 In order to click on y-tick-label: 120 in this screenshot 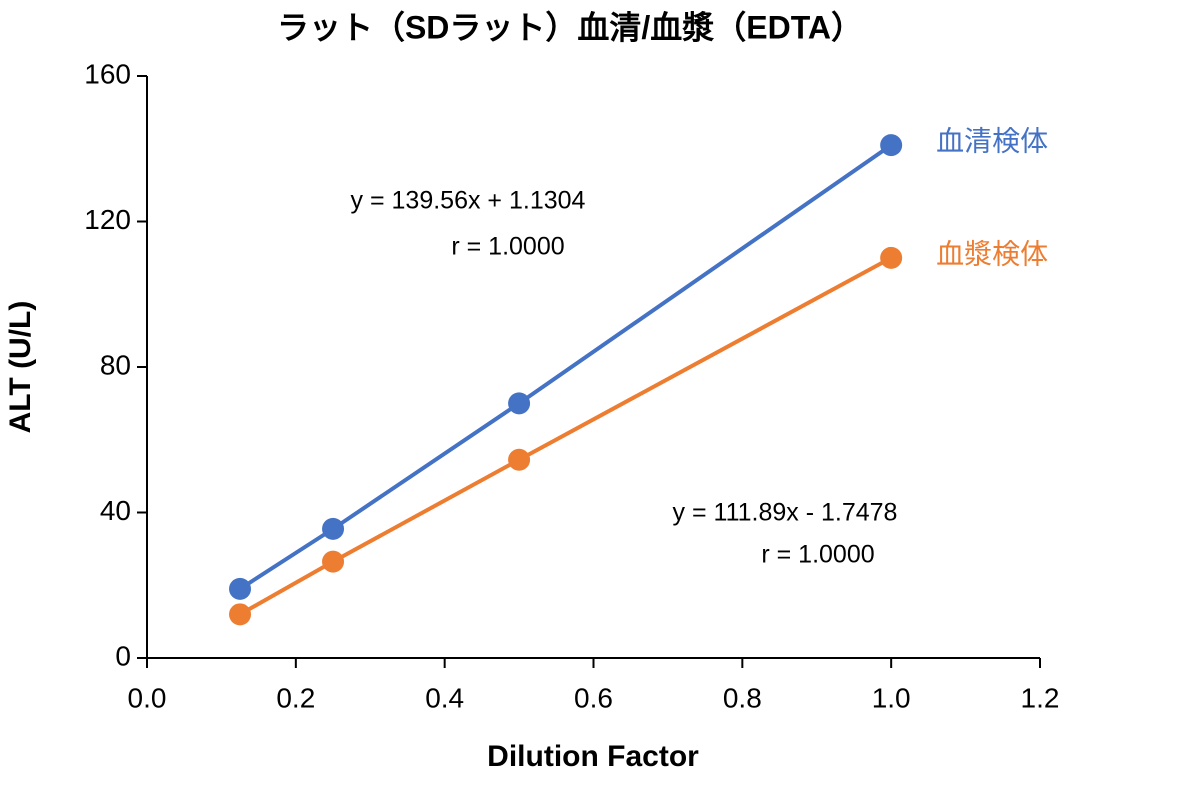, I will do `click(107, 219)`.